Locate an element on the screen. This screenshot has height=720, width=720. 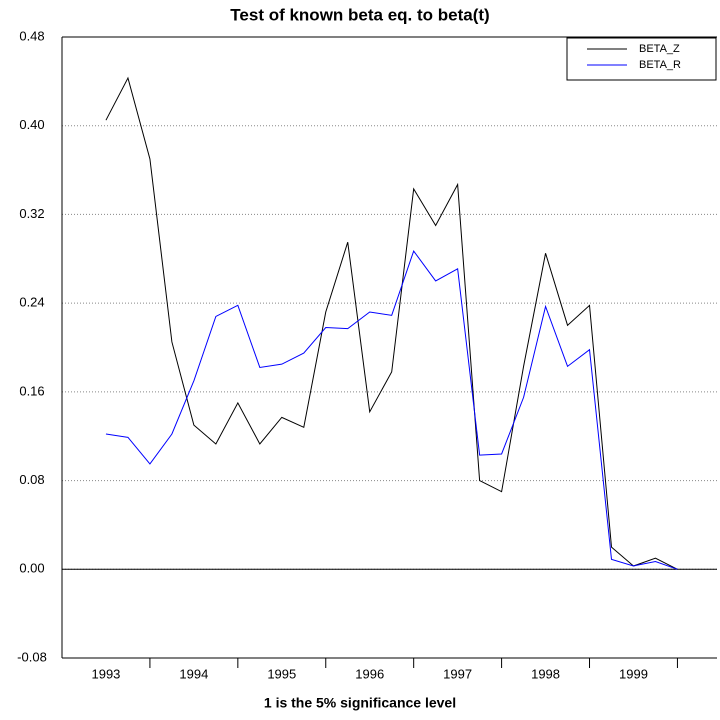
y-tick-label: -0.08 is located at coordinates (32, 656).